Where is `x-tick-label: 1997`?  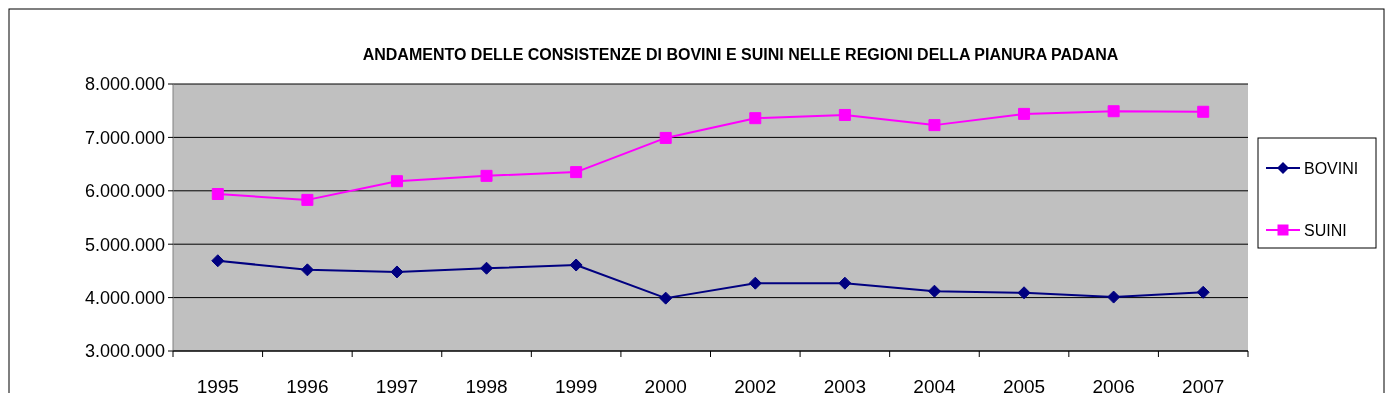 x-tick-label: 1997 is located at coordinates (397, 386).